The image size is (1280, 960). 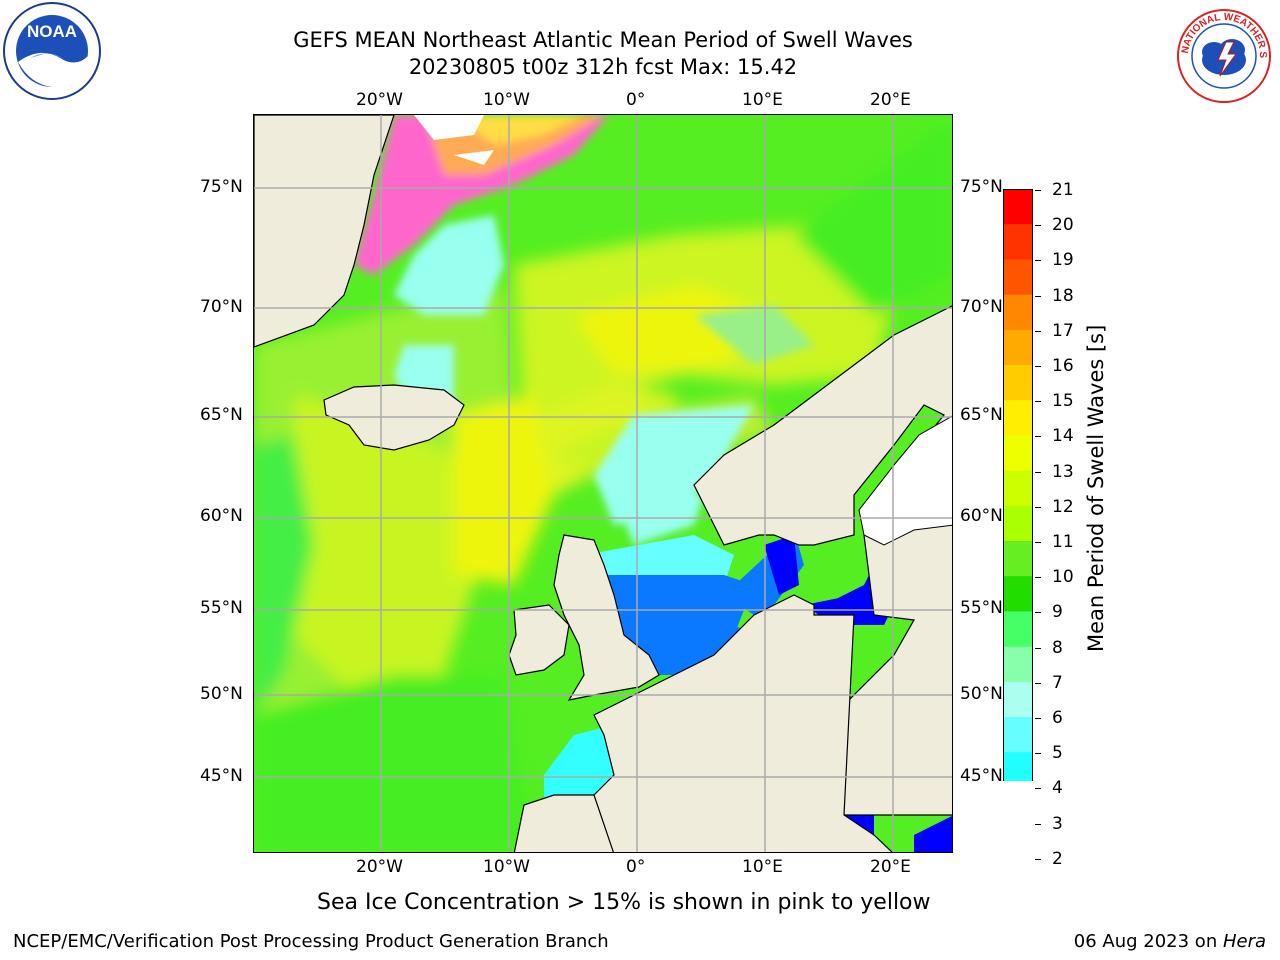 I want to click on colorbar-tick-label: 20, so click(x=1063, y=225).